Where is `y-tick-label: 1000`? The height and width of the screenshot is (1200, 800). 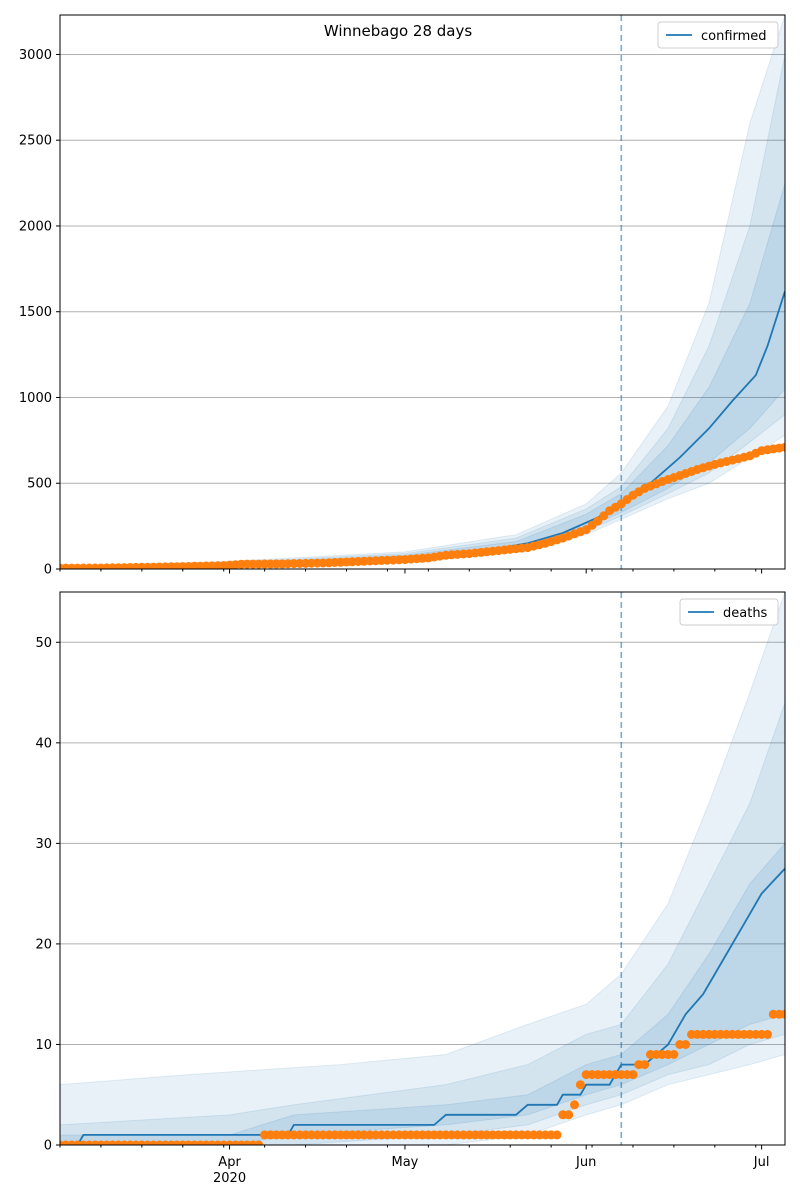
y-tick-label: 1000 is located at coordinates (35, 398).